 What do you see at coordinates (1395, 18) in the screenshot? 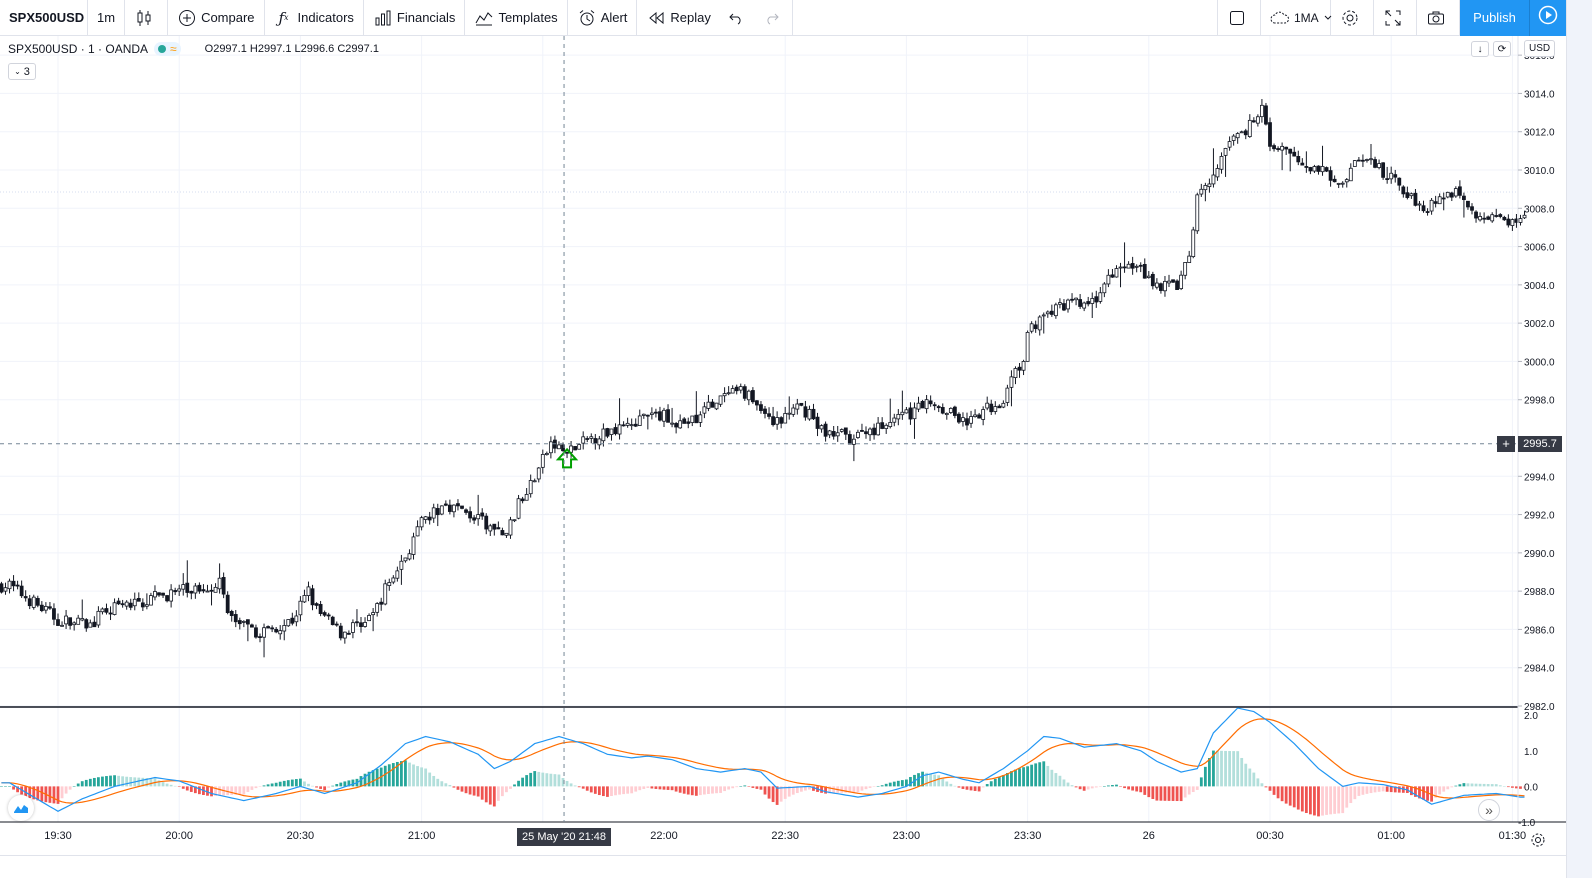
I see `fullscreen-button` at bounding box center [1395, 18].